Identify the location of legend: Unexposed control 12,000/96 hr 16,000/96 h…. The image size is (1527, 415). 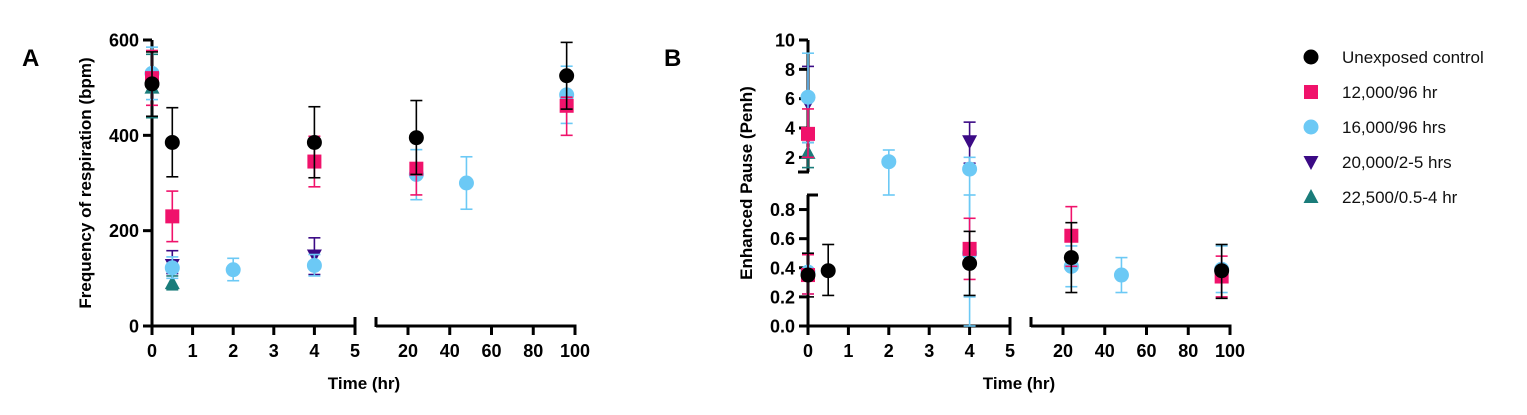
(1393, 127).